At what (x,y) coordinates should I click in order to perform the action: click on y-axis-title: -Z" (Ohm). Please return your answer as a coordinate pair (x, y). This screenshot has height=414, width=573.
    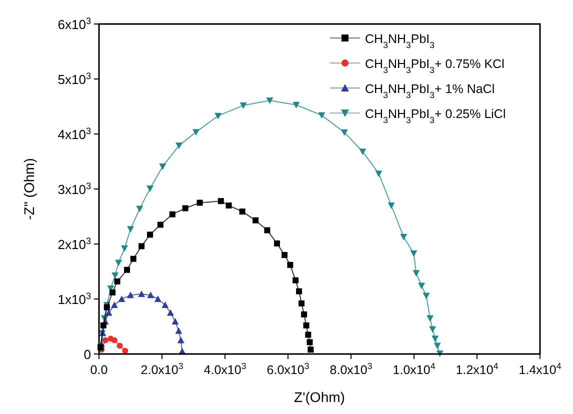
    Looking at the image, I should click on (29, 189).